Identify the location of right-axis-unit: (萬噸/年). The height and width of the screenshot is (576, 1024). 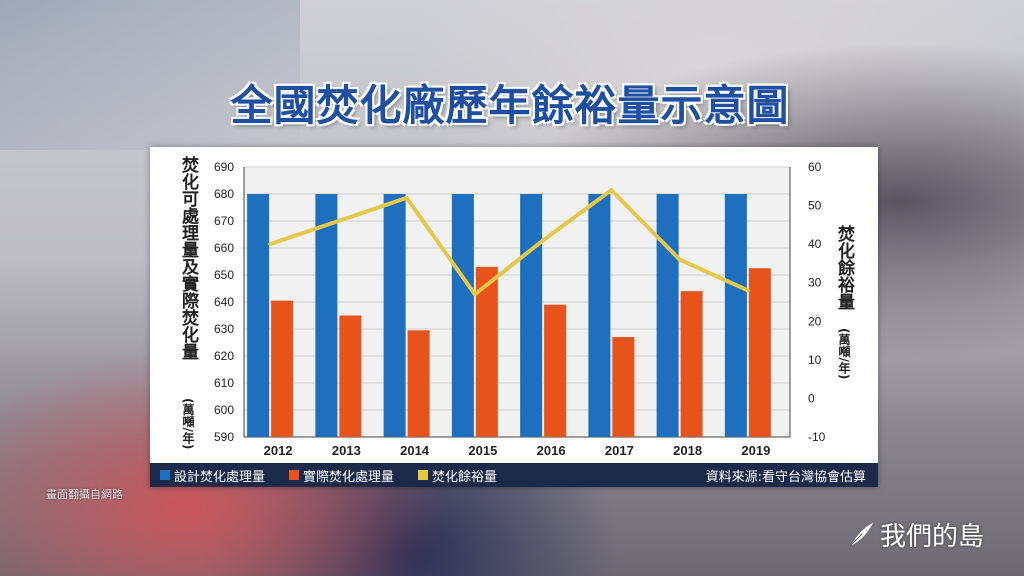
(844, 354).